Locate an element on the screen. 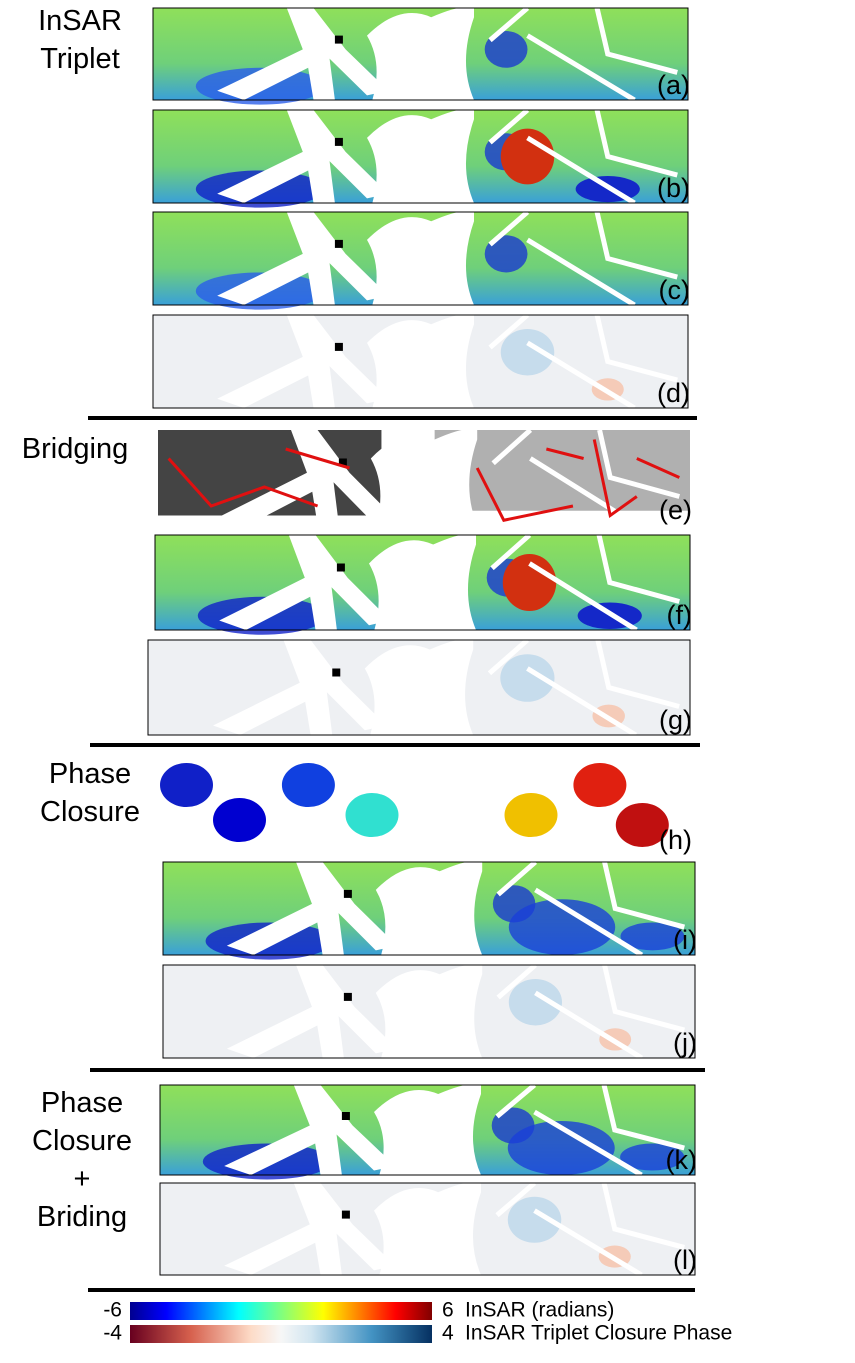  panel: (d) is located at coordinates (421, 362).